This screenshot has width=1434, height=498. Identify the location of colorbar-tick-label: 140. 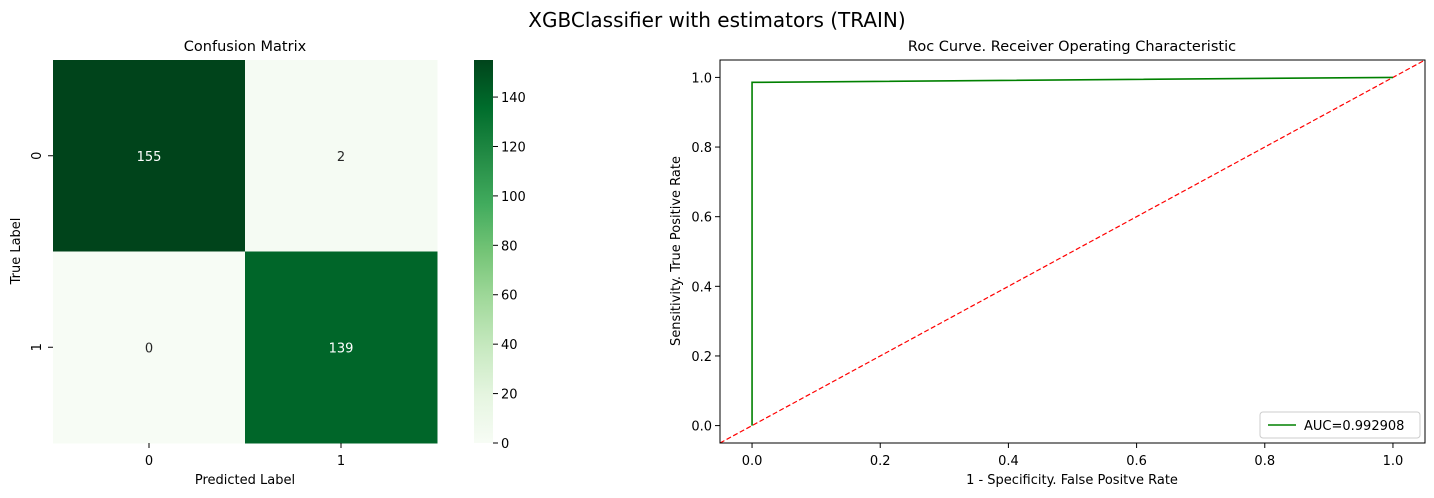
(513, 98).